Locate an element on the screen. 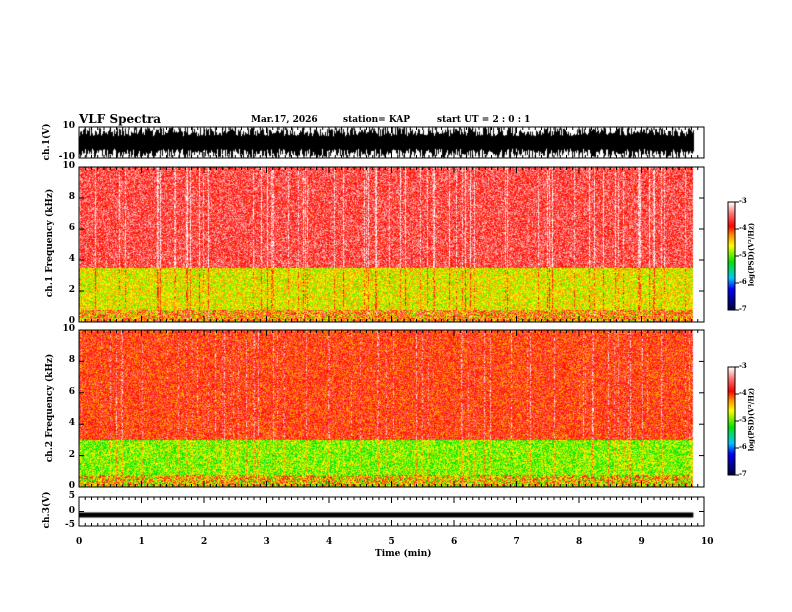 This screenshot has height=612, width=792. x-tick-label: 10 is located at coordinates (707, 542).